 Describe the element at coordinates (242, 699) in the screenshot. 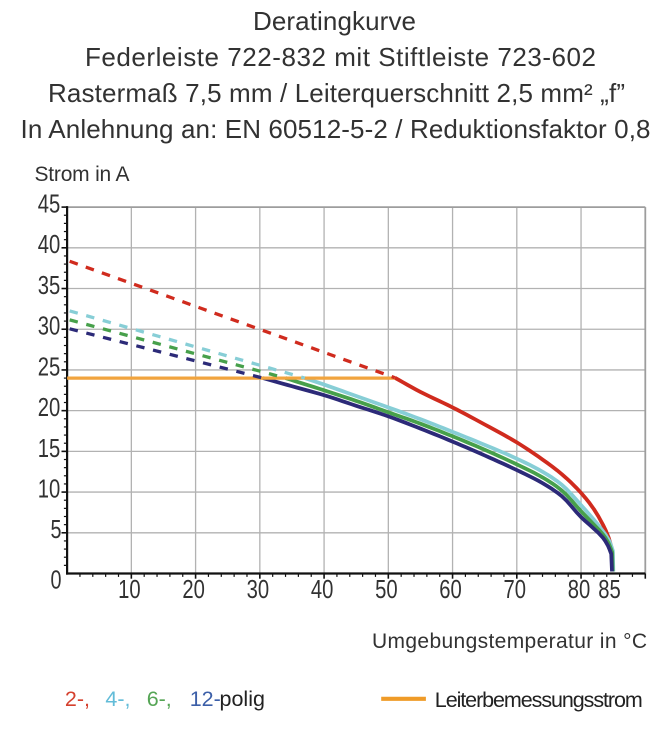

I see `svg-text: polig` at that location.